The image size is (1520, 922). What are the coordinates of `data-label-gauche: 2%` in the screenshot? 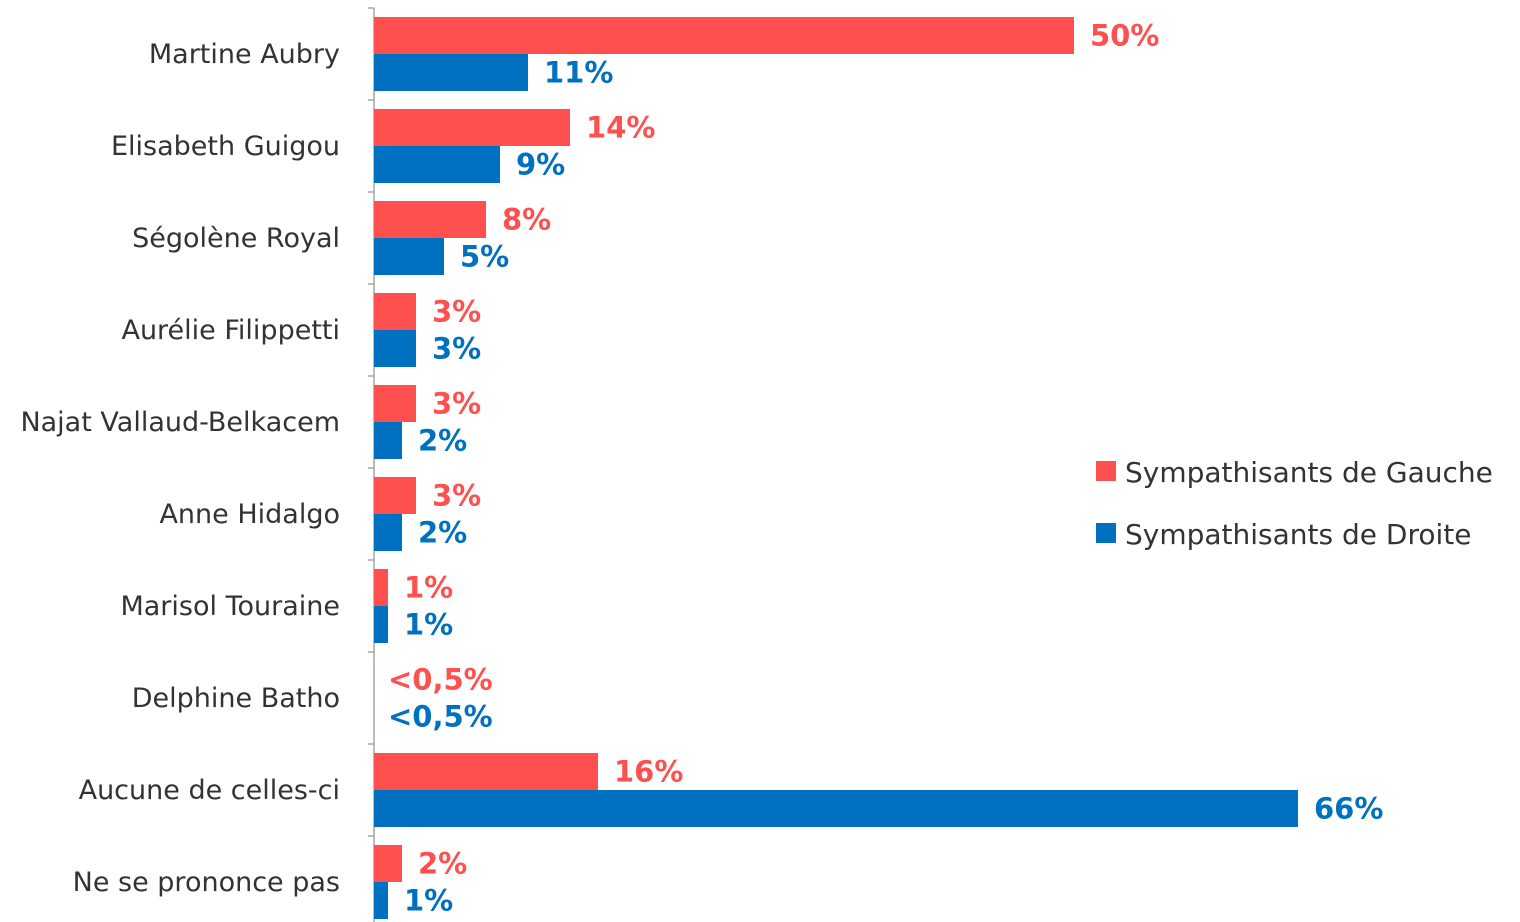 It's located at (442, 864).